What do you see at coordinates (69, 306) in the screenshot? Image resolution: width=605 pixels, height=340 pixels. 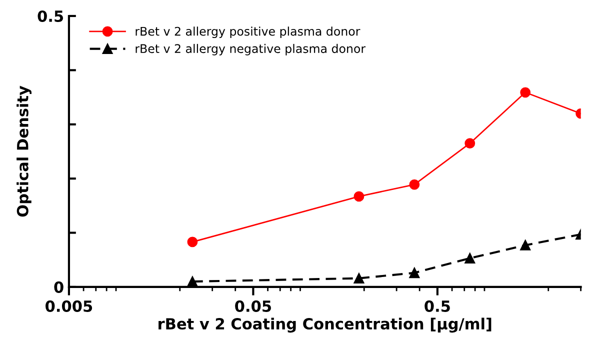 I see `x-tick-label: 0.005` at bounding box center [69, 306].